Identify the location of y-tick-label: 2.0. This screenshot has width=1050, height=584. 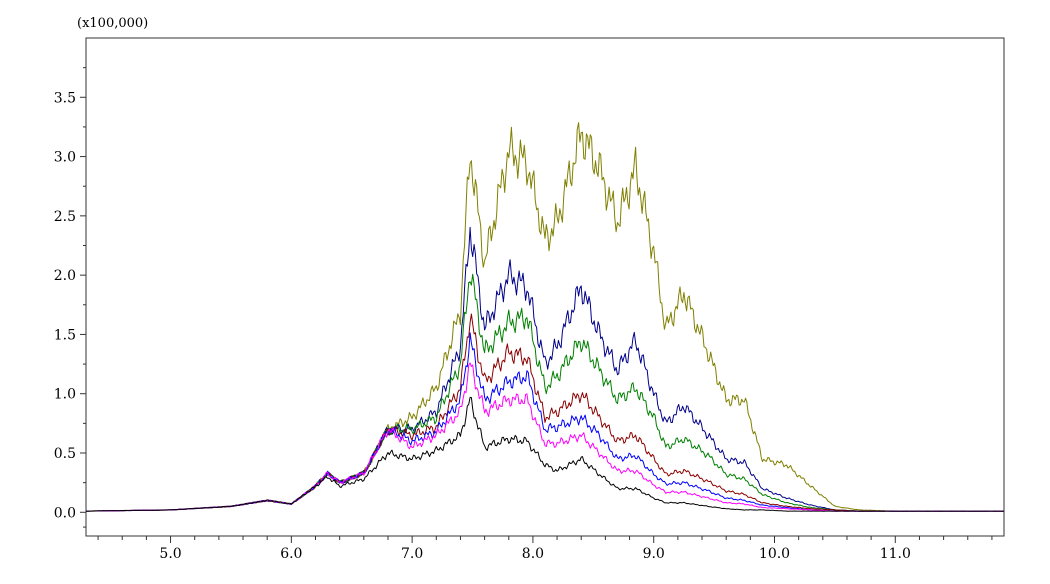
(65, 276).